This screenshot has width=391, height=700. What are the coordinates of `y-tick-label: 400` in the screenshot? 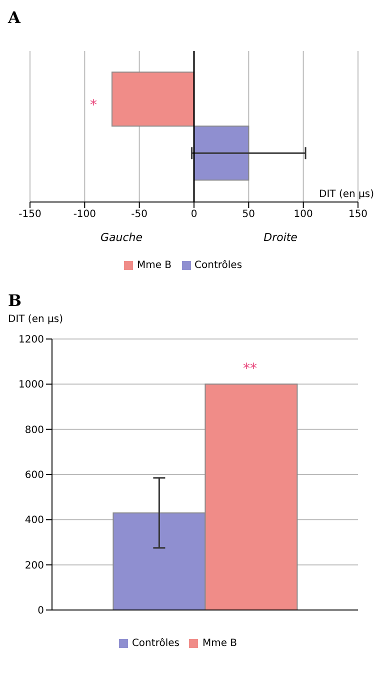 It's located at (34, 520).